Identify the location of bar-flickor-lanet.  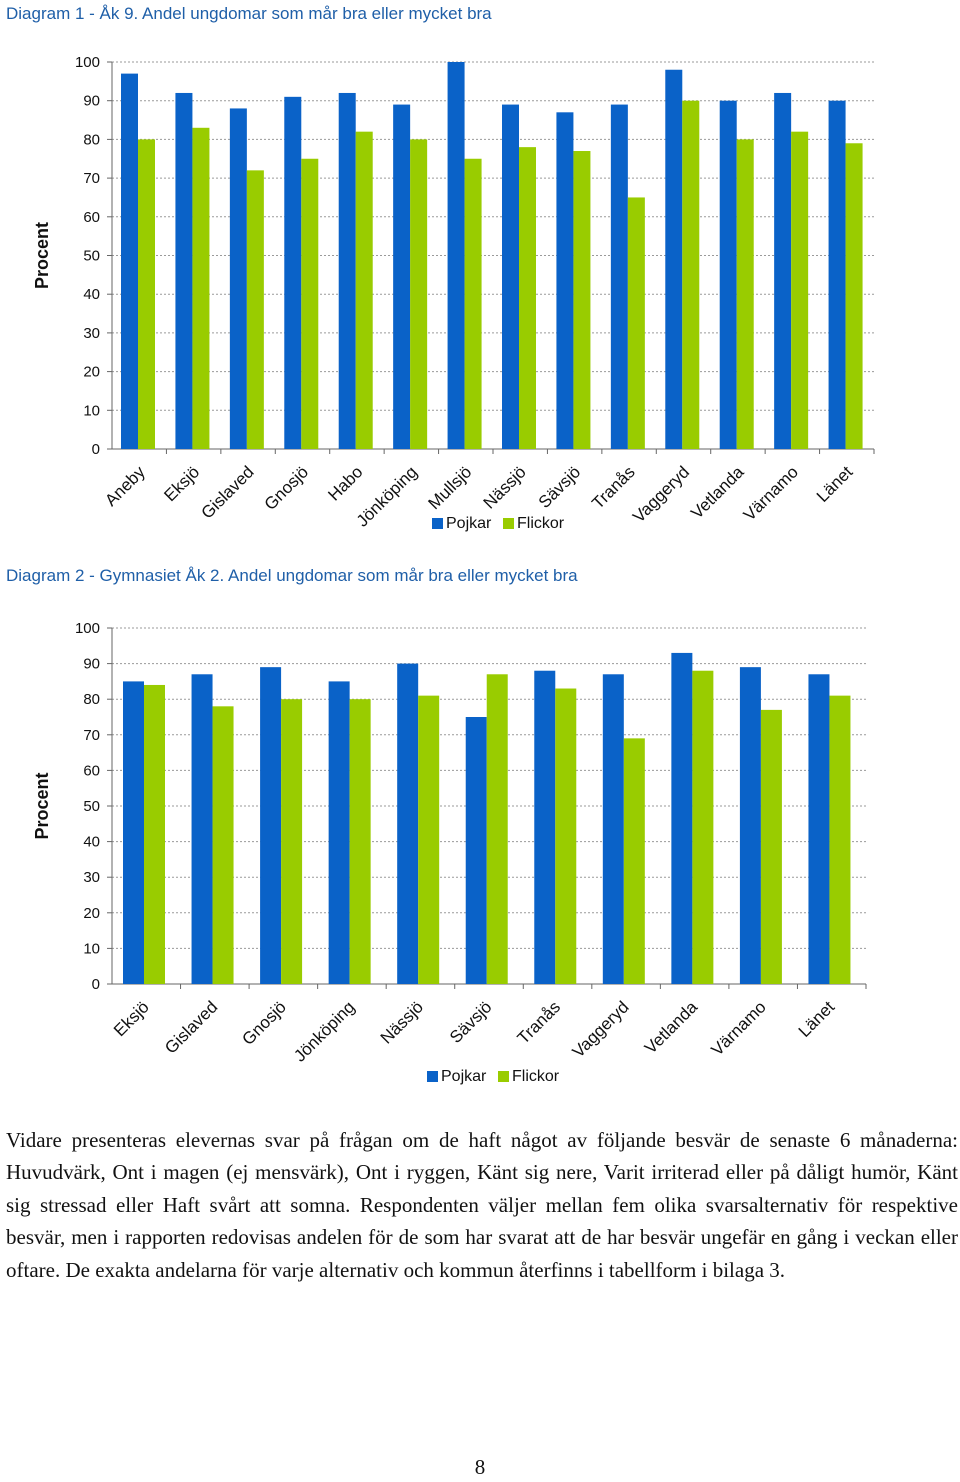
(840, 839).